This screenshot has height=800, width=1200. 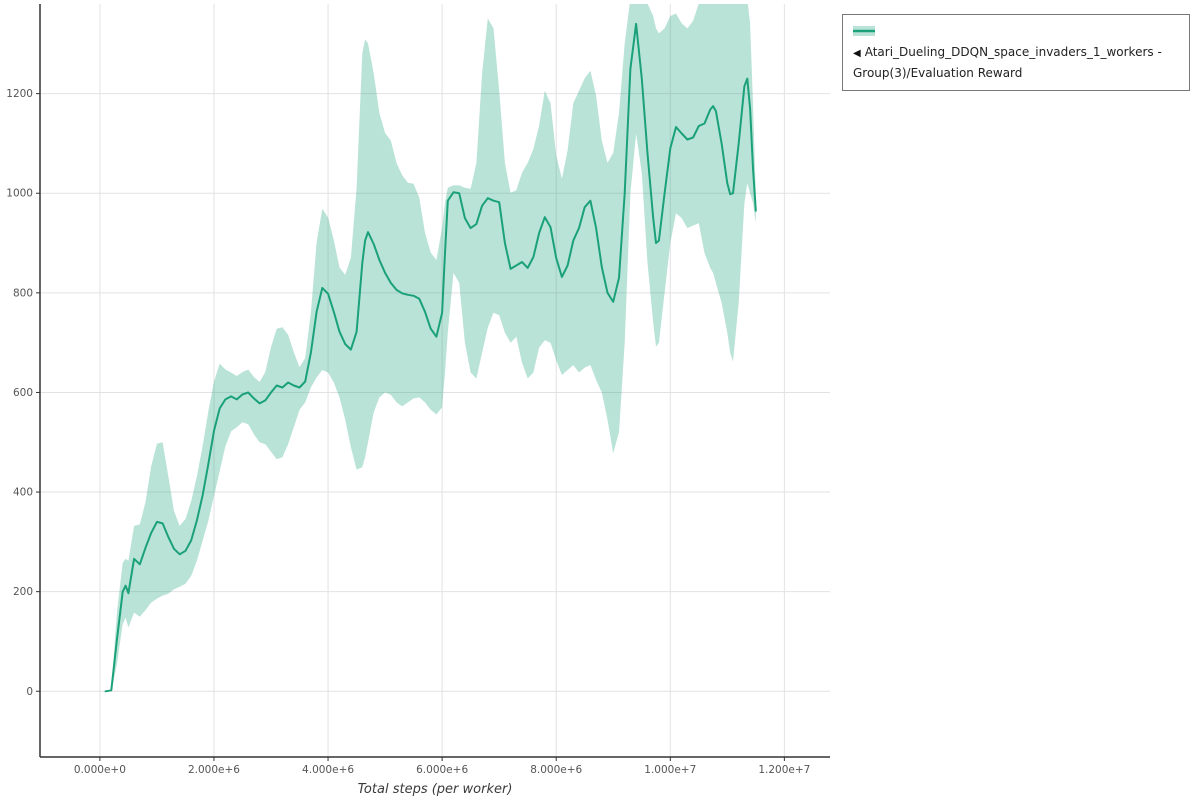 What do you see at coordinates (328, 770) in the screenshot?
I see `x-tick-label: 4.000e+6` at bounding box center [328, 770].